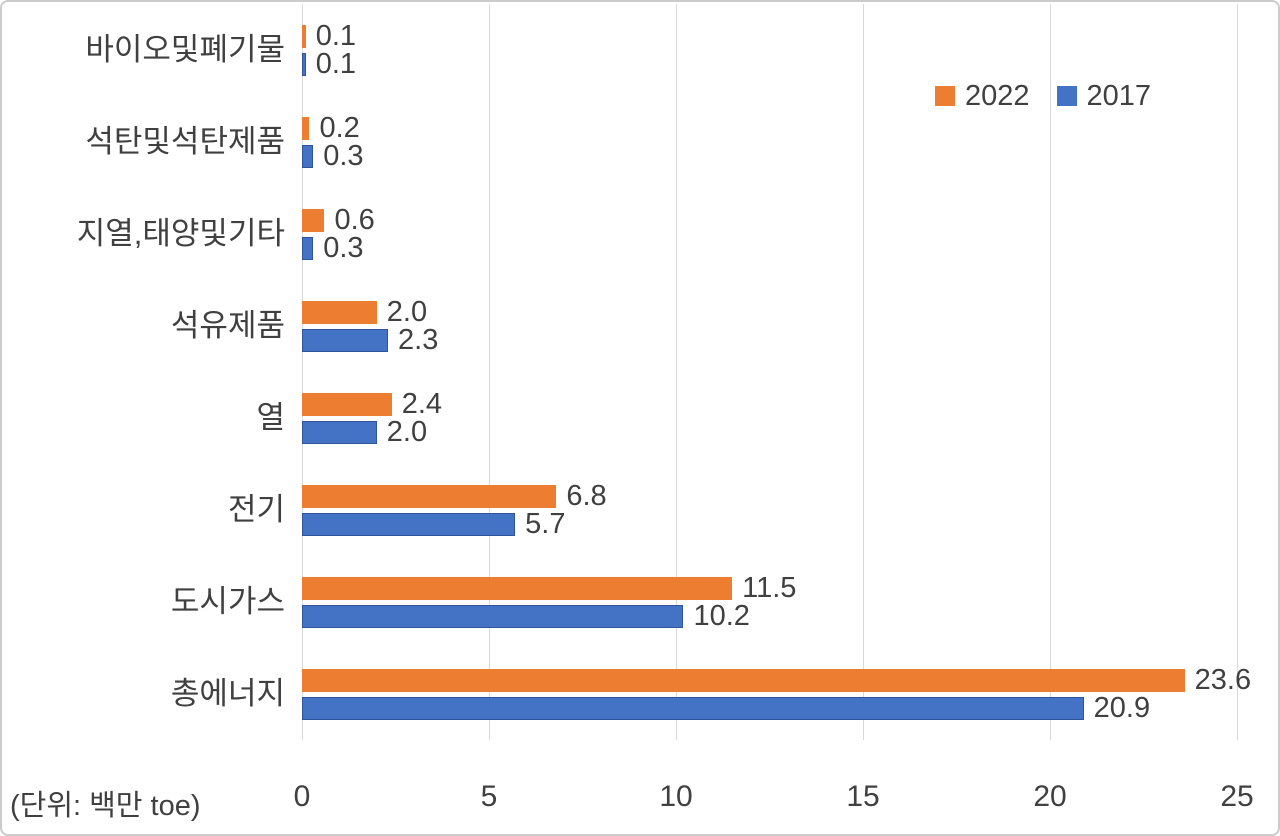 Image resolution: width=1280 pixels, height=836 pixels. I want to click on legend-label: 2017, so click(1119, 96).